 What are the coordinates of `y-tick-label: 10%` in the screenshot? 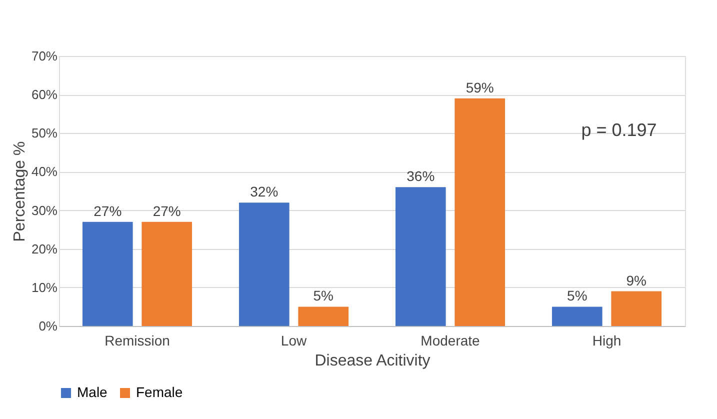 It's located at (44, 287).